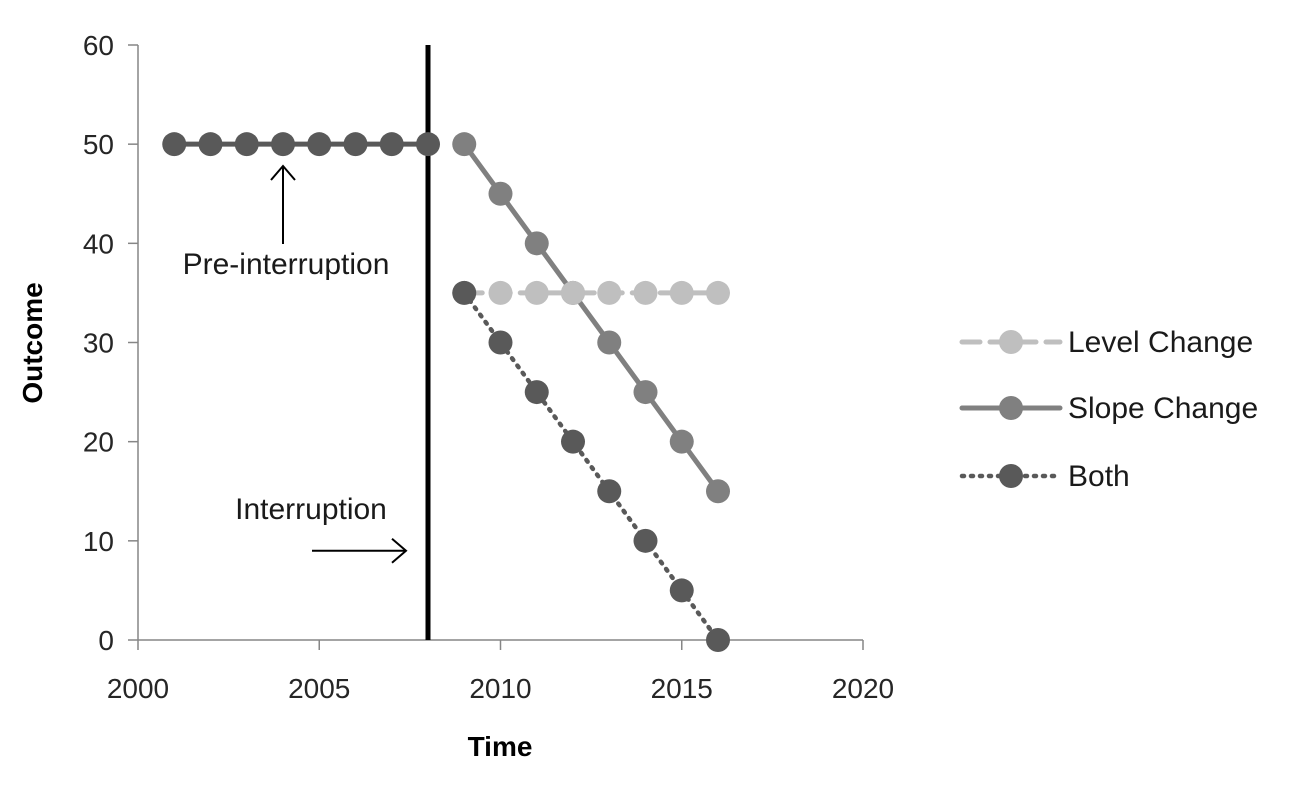 The image size is (1309, 795). I want to click on y-tick-labels: 0 10 20 30 40 50 60, so click(98, 343).